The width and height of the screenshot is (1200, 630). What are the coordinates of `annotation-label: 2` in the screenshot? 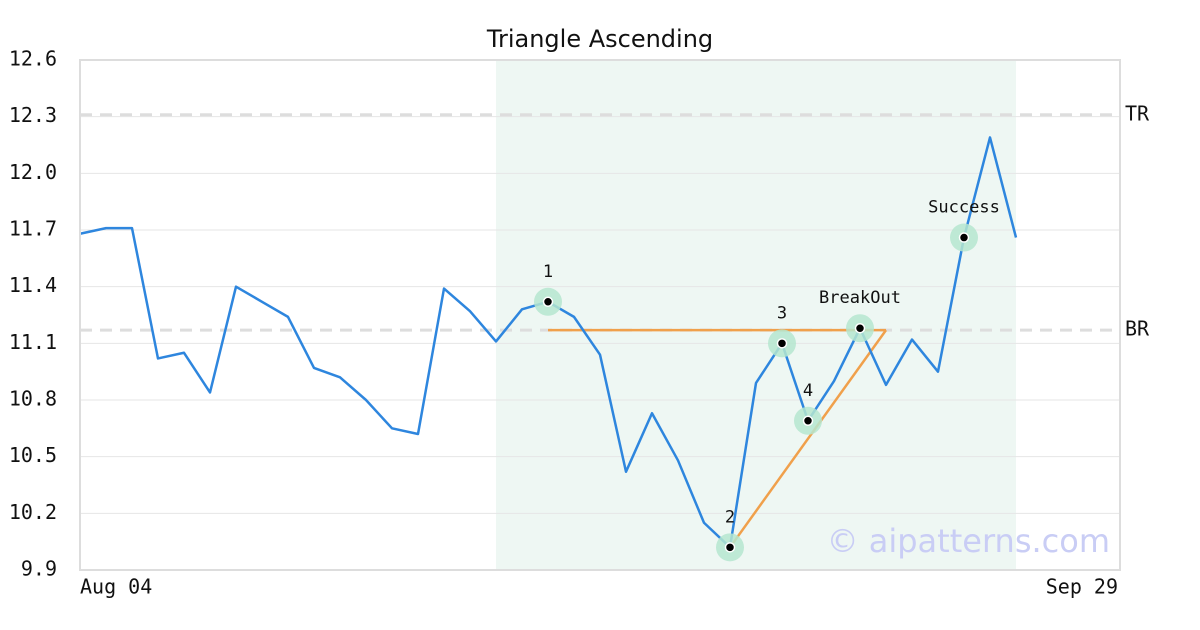 It's located at (730, 517).